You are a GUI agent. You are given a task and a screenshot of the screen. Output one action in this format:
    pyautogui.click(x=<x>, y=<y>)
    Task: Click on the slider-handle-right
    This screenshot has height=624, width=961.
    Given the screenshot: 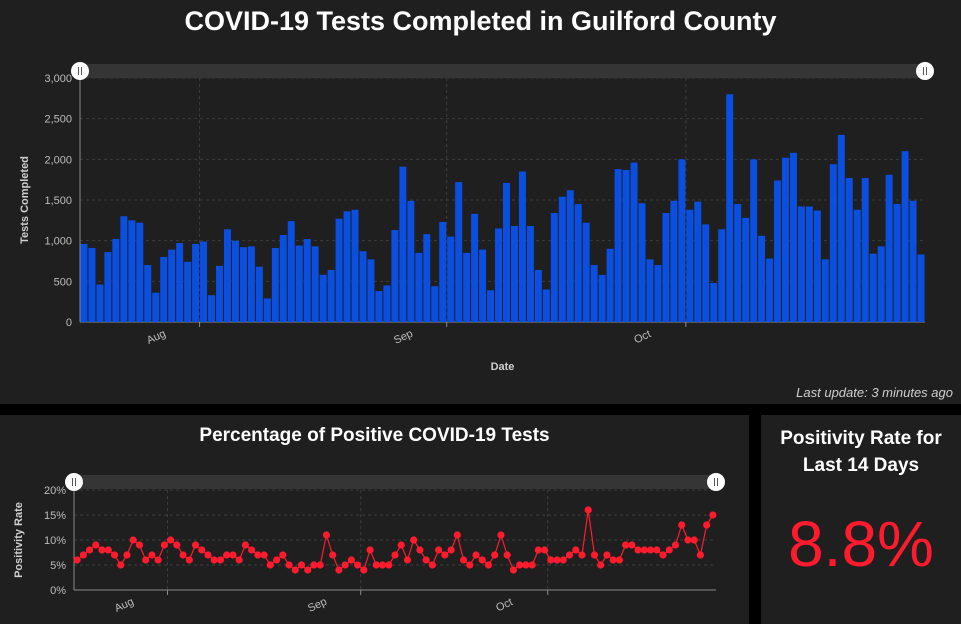 What is the action you would take?
    pyautogui.click(x=925, y=71)
    